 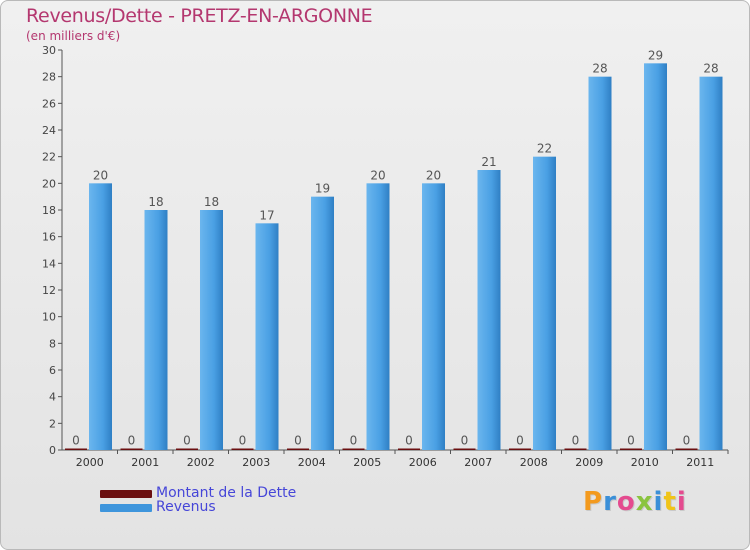 What do you see at coordinates (186, 507) in the screenshot?
I see `legend-label-revenue: Revenus` at bounding box center [186, 507].